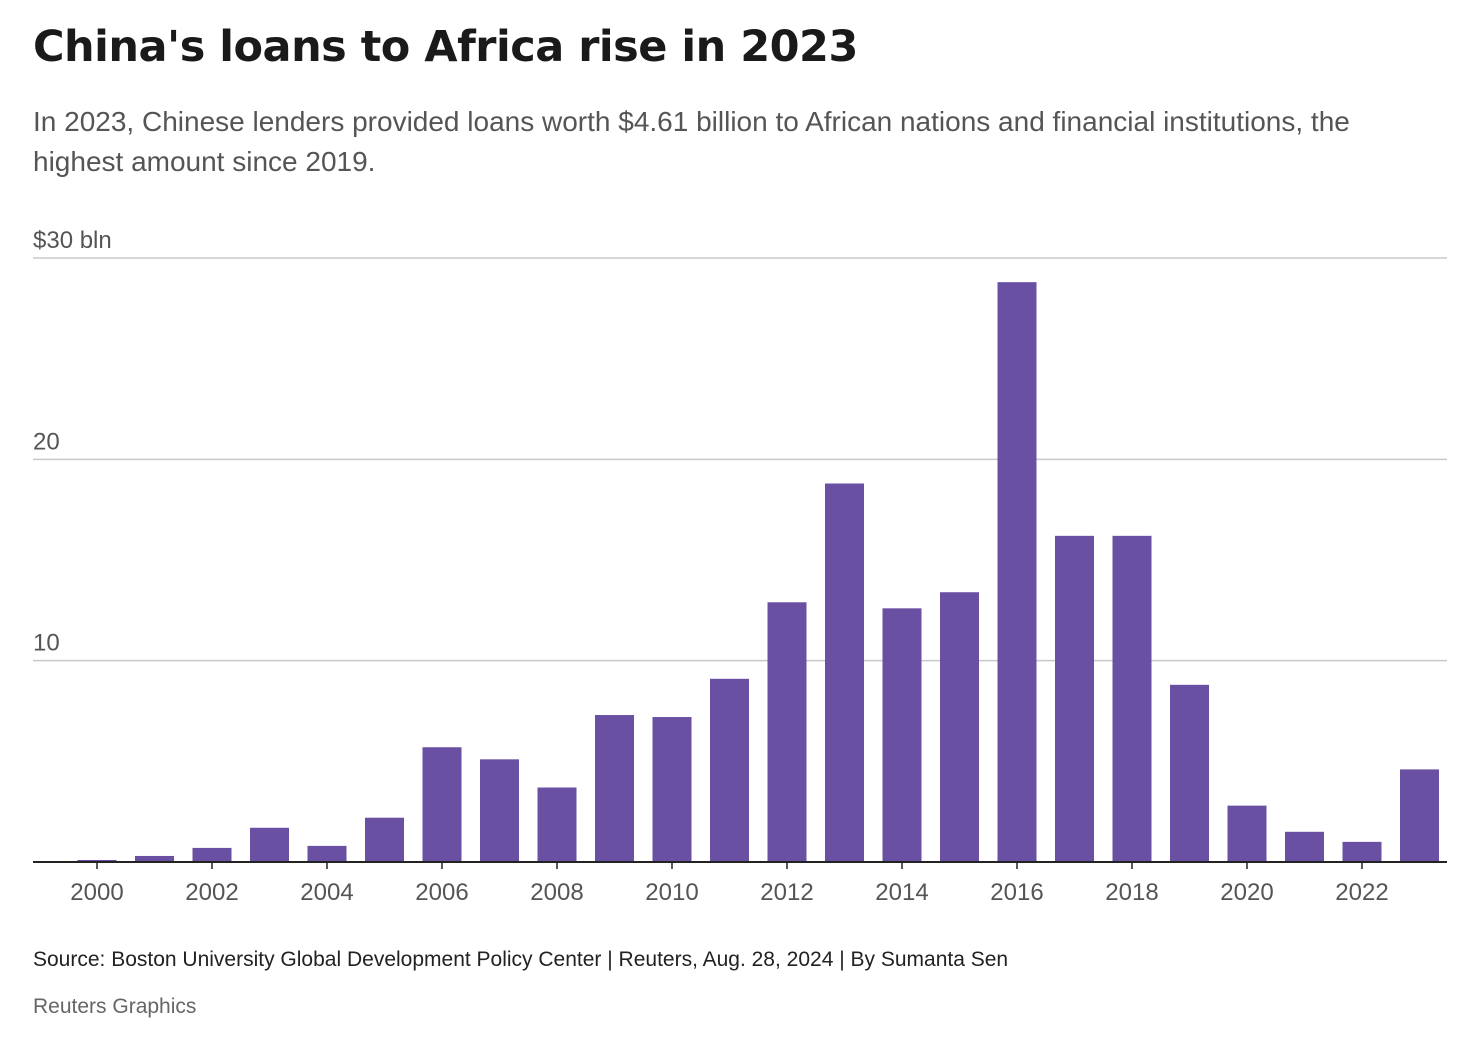  I want to click on bar-2023, so click(1419, 815).